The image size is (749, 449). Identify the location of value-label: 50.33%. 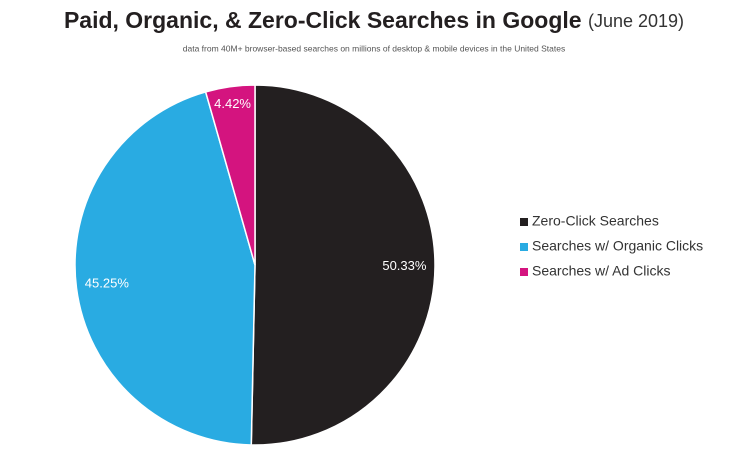
(404, 265).